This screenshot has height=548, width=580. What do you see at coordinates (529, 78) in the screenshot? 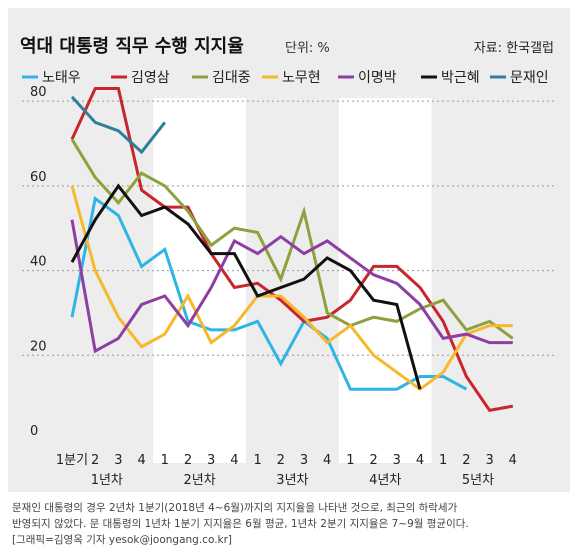
I see `legend-label: 문재인` at bounding box center [529, 78].